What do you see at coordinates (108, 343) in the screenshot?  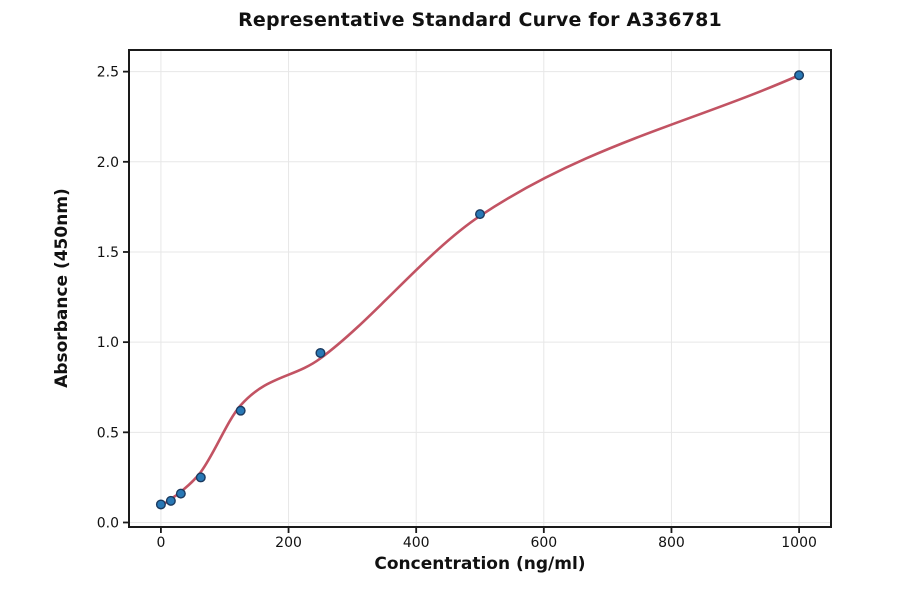 I see `y-tick-label: 1.0` at bounding box center [108, 343].